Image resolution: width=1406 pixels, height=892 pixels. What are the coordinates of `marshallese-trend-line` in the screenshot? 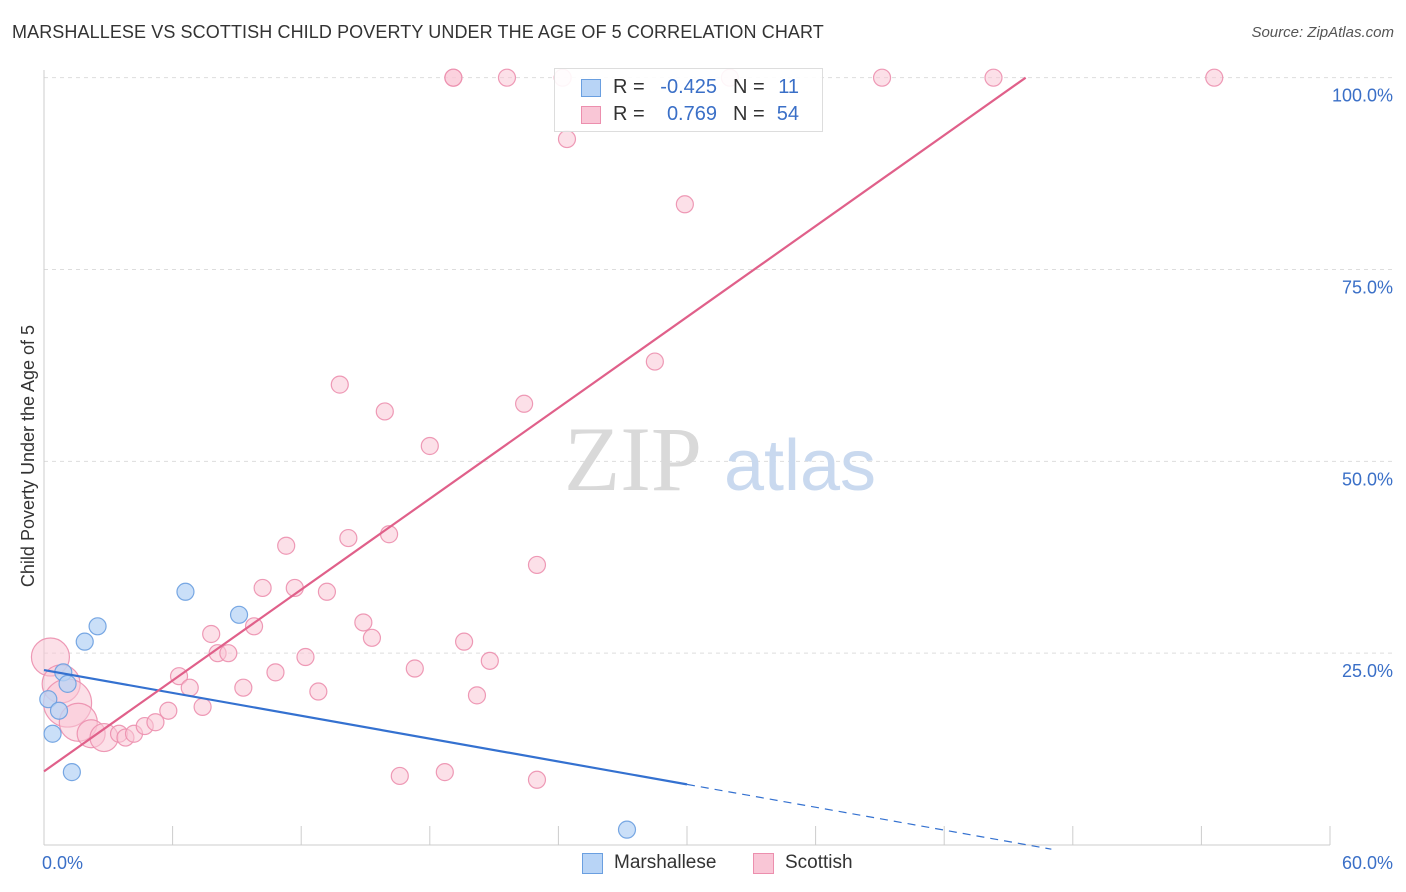 It's located at (365, 727).